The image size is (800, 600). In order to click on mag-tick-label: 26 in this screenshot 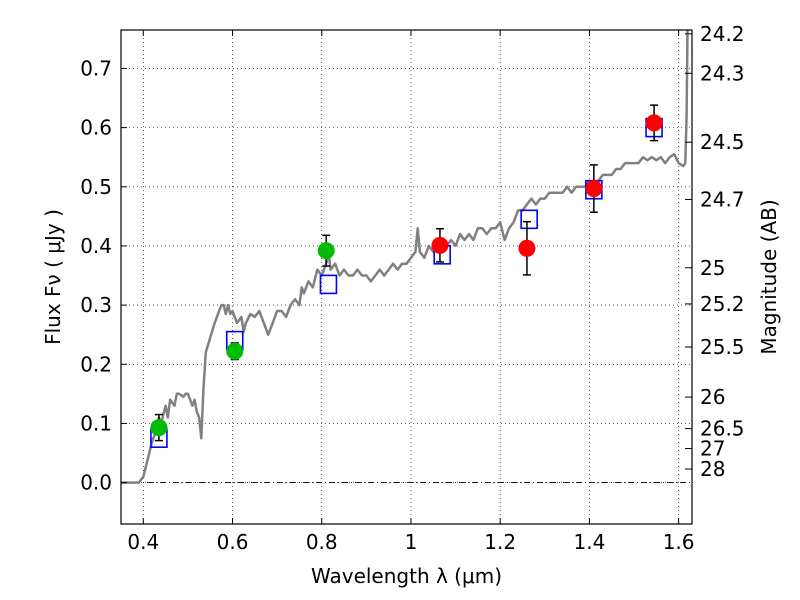, I will do `click(712, 397)`.